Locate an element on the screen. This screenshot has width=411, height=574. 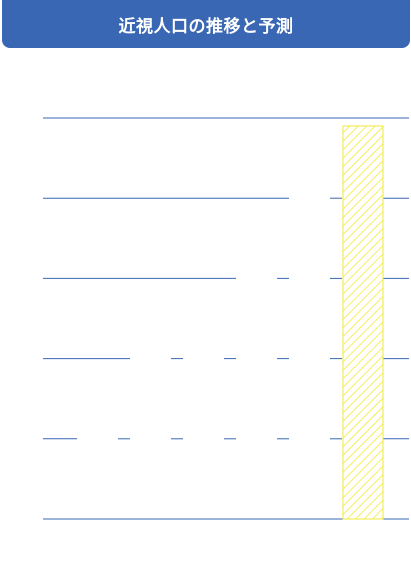
chart-title: 近視人口の推移と予測 is located at coordinates (206, 24).